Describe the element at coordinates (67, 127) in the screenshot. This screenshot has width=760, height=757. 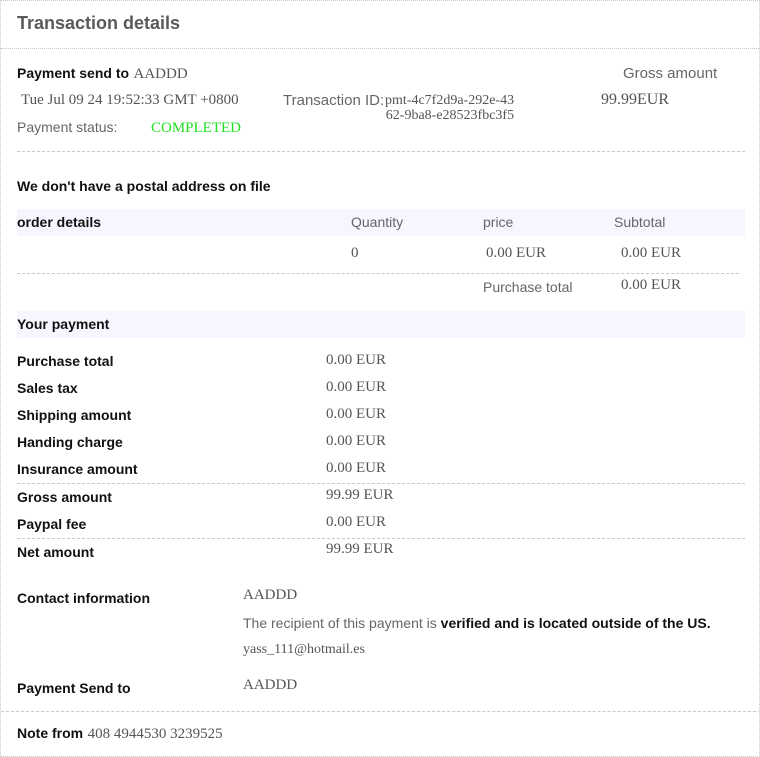
I see `payment-status-label: Payment status:` at that location.